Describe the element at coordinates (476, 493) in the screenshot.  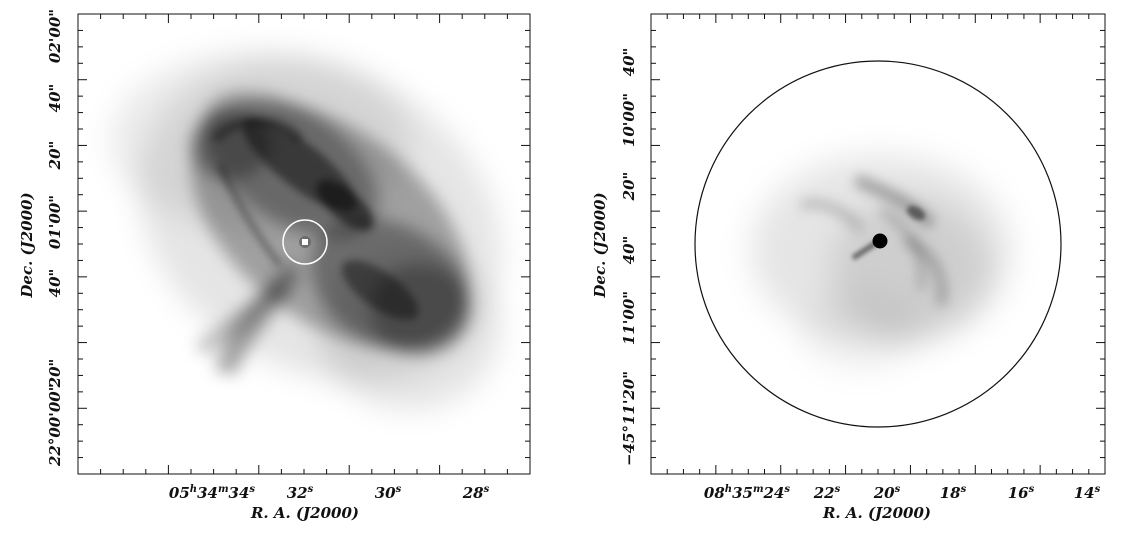
I see `left-x-tick-3: 28s` at that location.